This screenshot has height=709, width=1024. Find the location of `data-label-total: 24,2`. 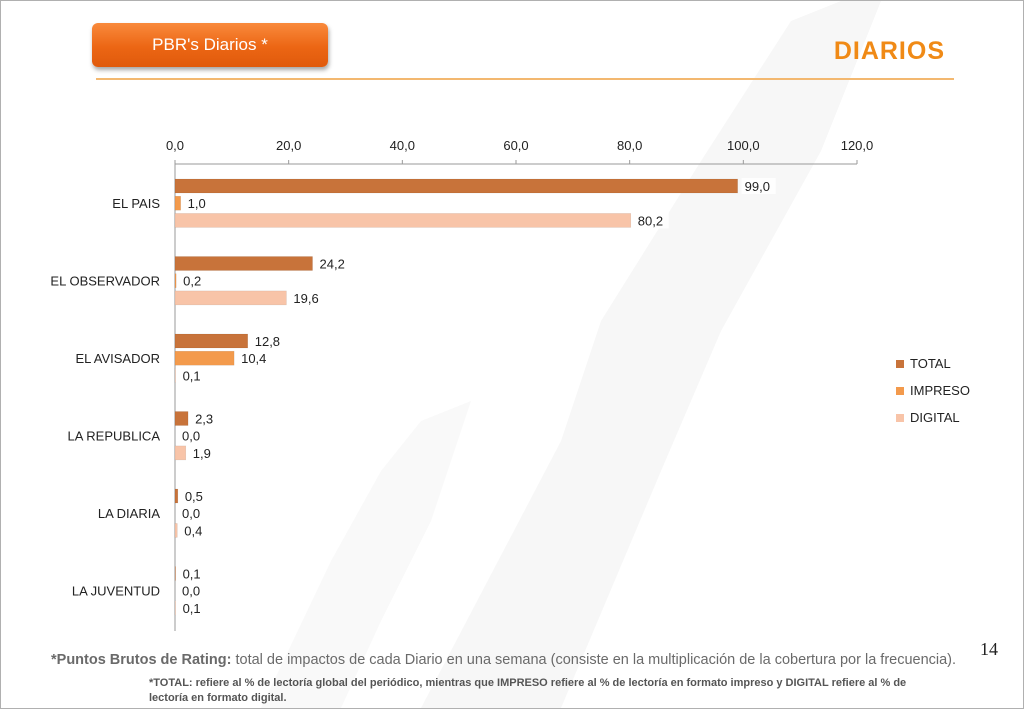

data-label-total: 24,2 is located at coordinates (332, 264).